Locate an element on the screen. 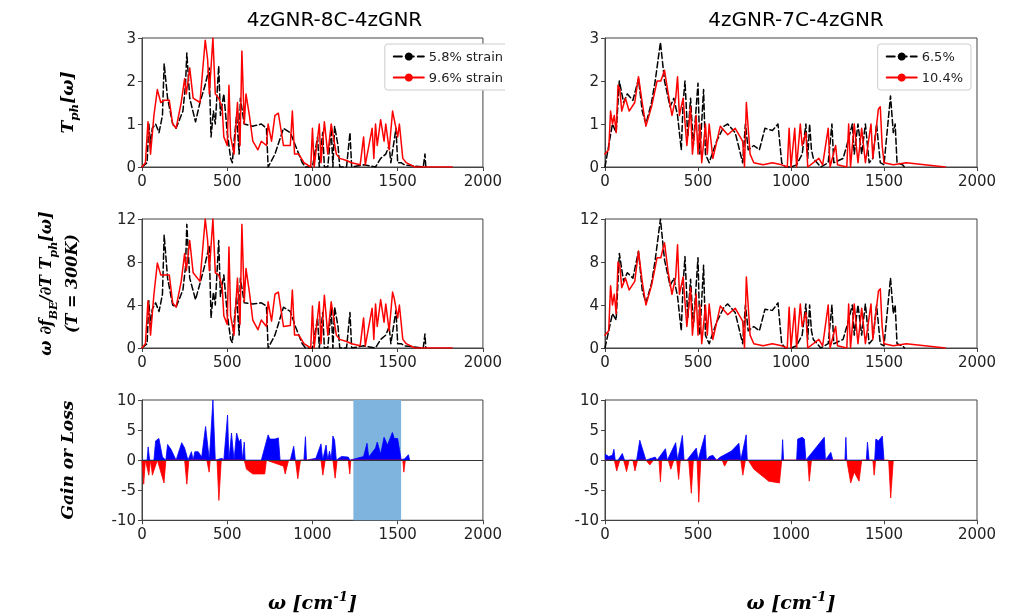 This screenshot has height=616, width=1011. chart-title: 4zGNR-7C-4zGNR is located at coordinates (796, 19).